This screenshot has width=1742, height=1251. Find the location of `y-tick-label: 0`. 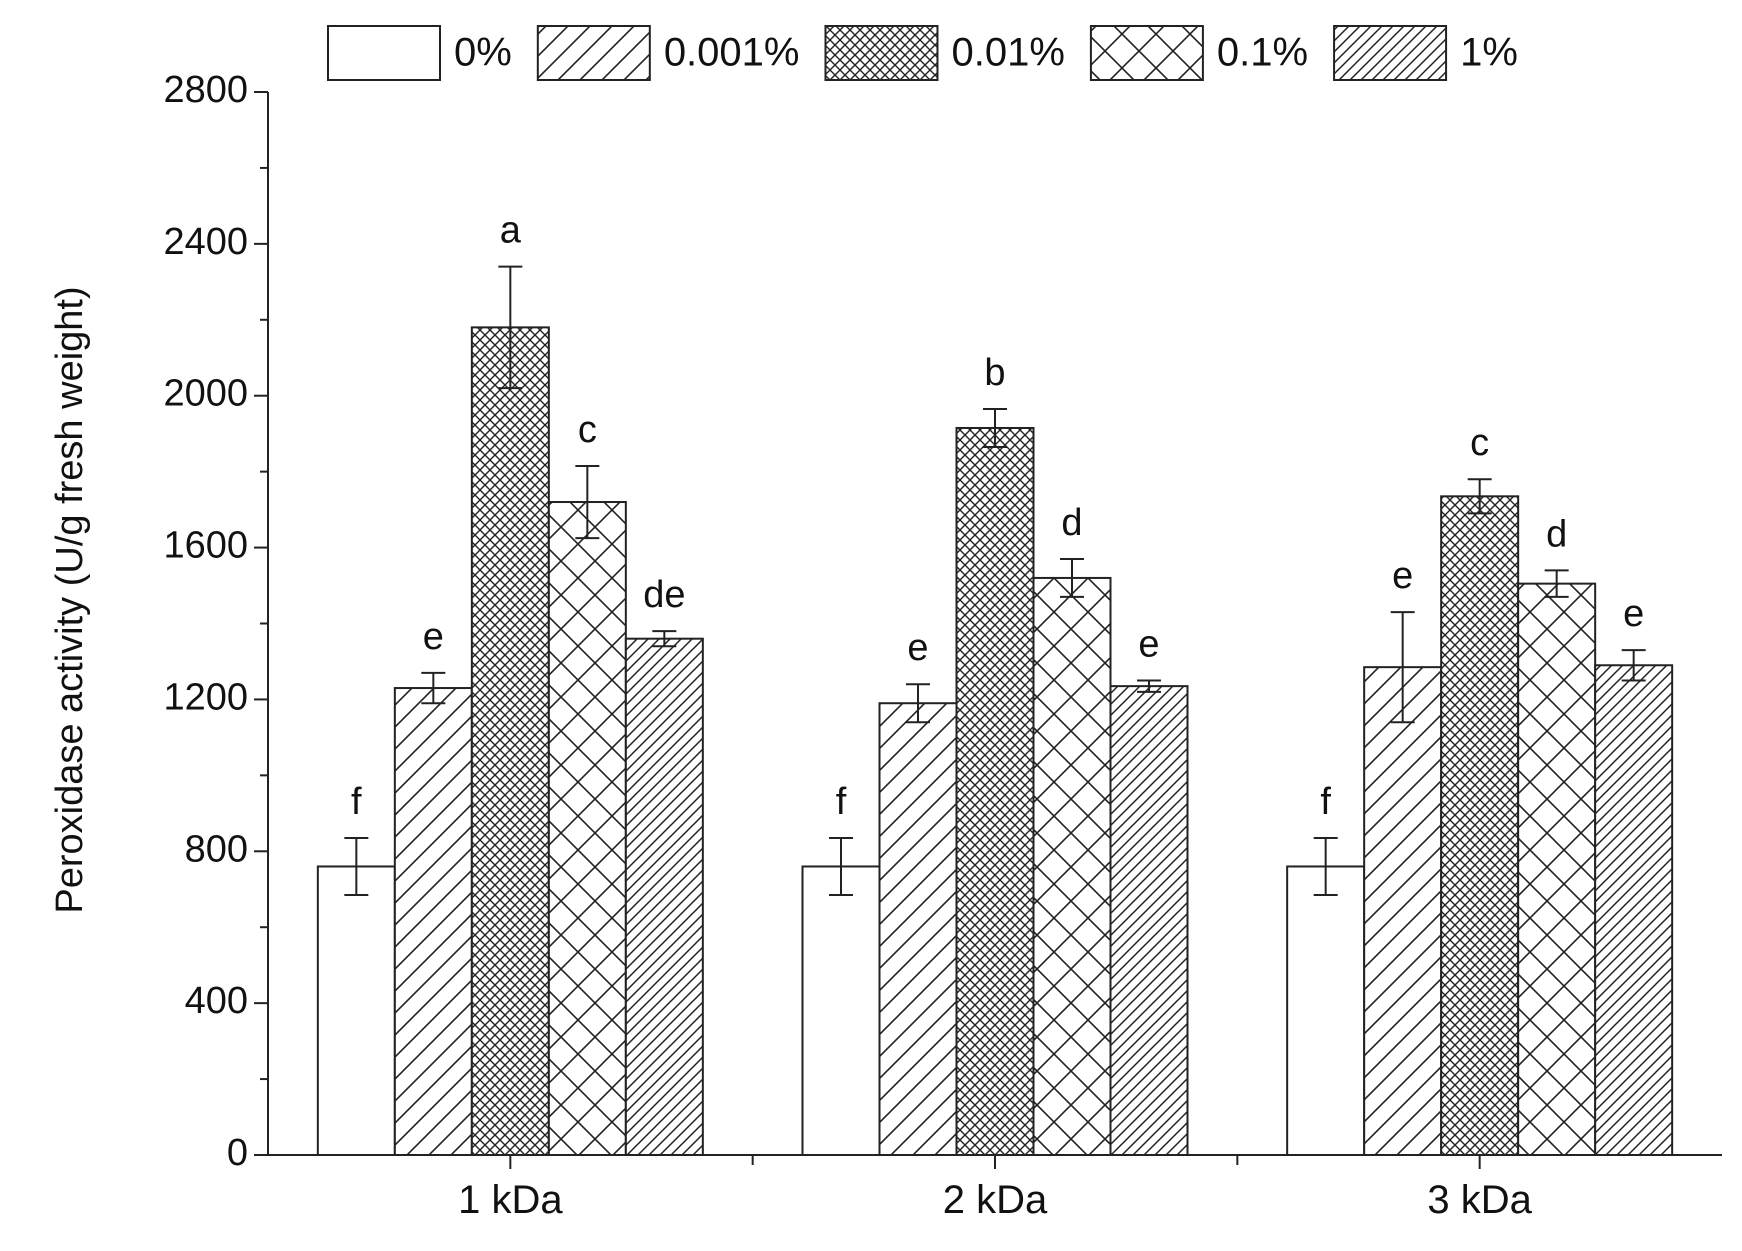

y-tick-label: 0 is located at coordinates (237, 1153).